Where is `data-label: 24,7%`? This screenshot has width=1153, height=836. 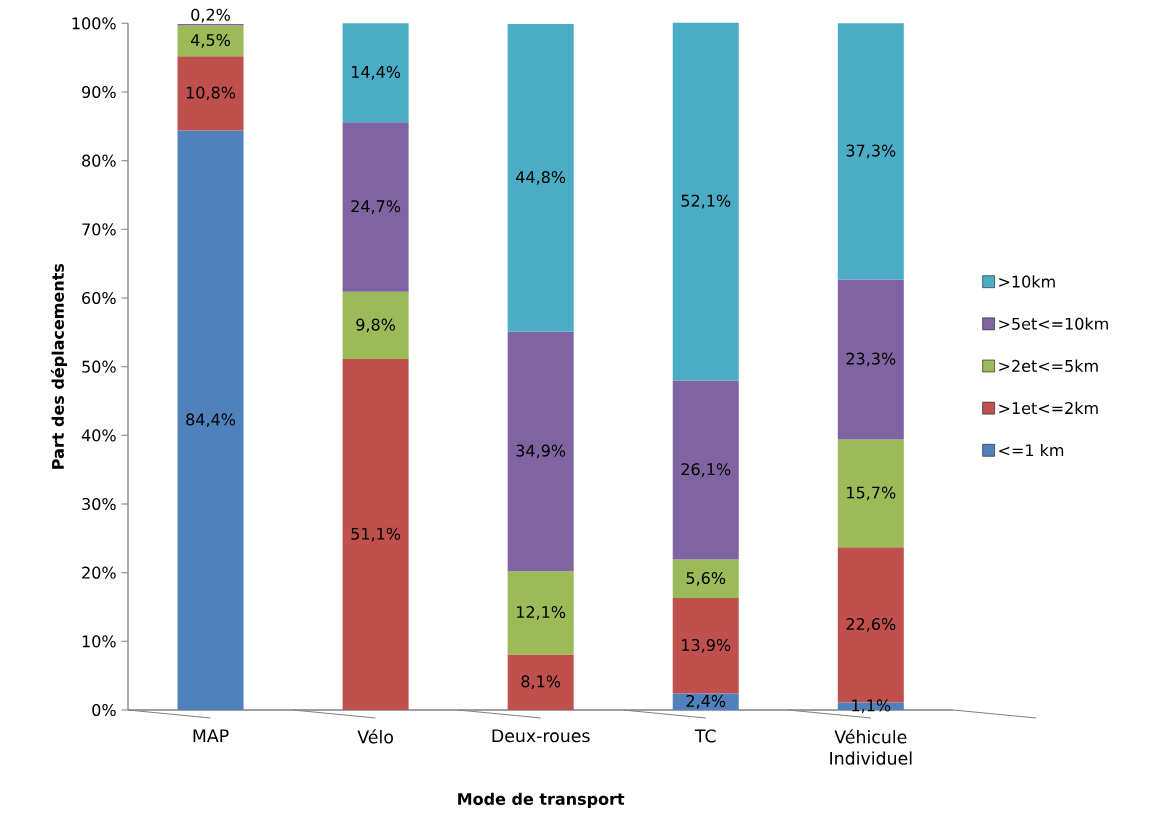 data-label: 24,7% is located at coordinates (376, 207).